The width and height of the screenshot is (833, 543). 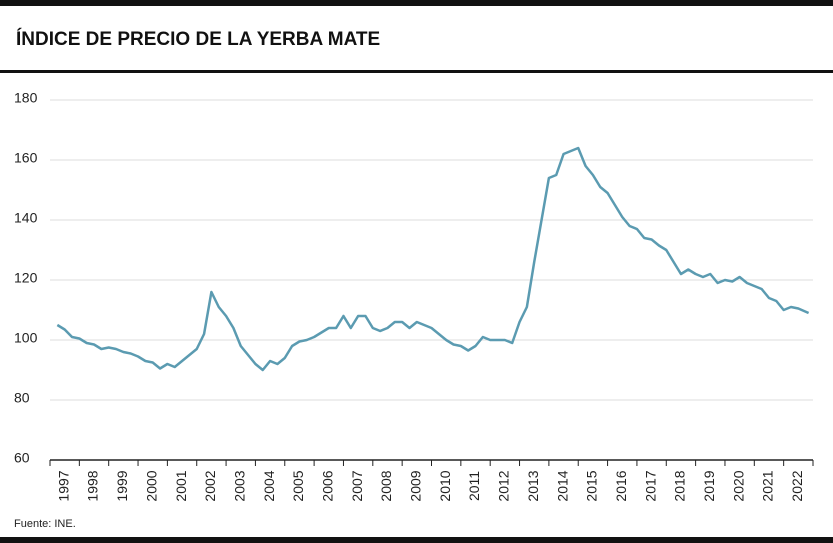 What do you see at coordinates (63, 485) in the screenshot?
I see `x-tick-label: 1997` at bounding box center [63, 485].